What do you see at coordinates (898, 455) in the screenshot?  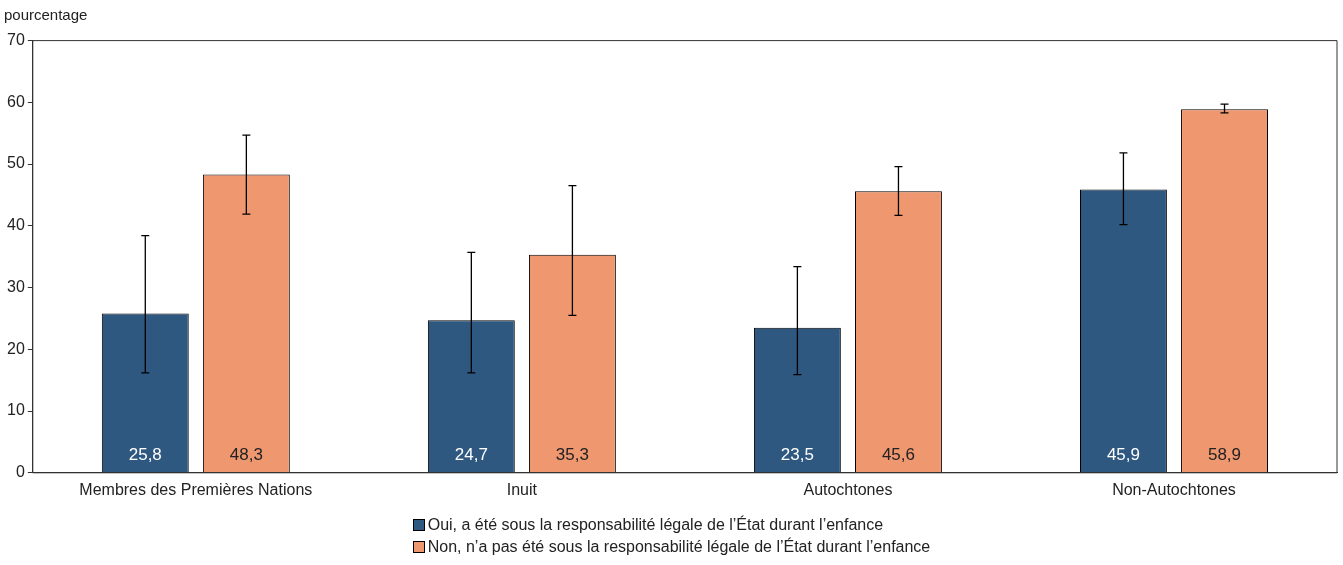 I see `data-label: 45,6` at bounding box center [898, 455].